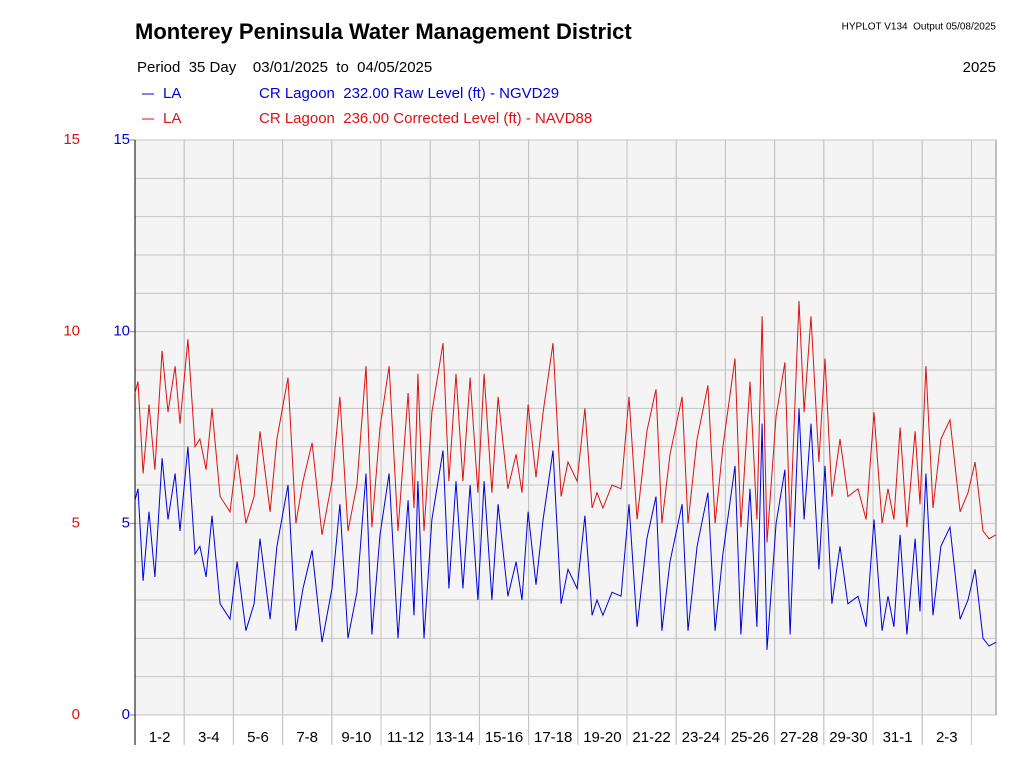  I want to click on x-tick-label: 2-3, so click(947, 737).